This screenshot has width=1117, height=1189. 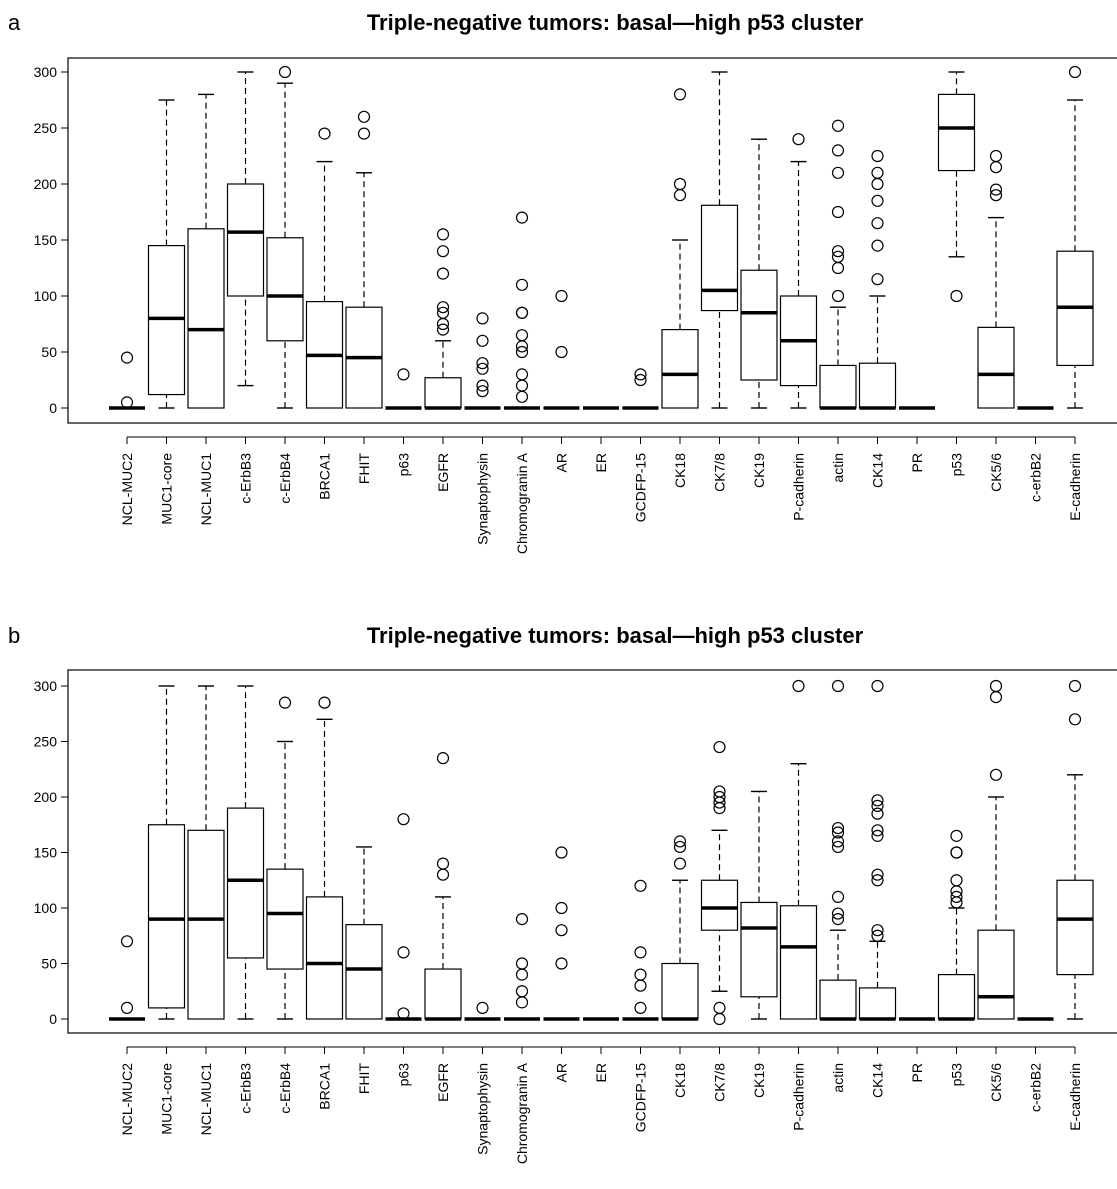 I want to click on y-tick-label: 50, so click(x=49, y=352).